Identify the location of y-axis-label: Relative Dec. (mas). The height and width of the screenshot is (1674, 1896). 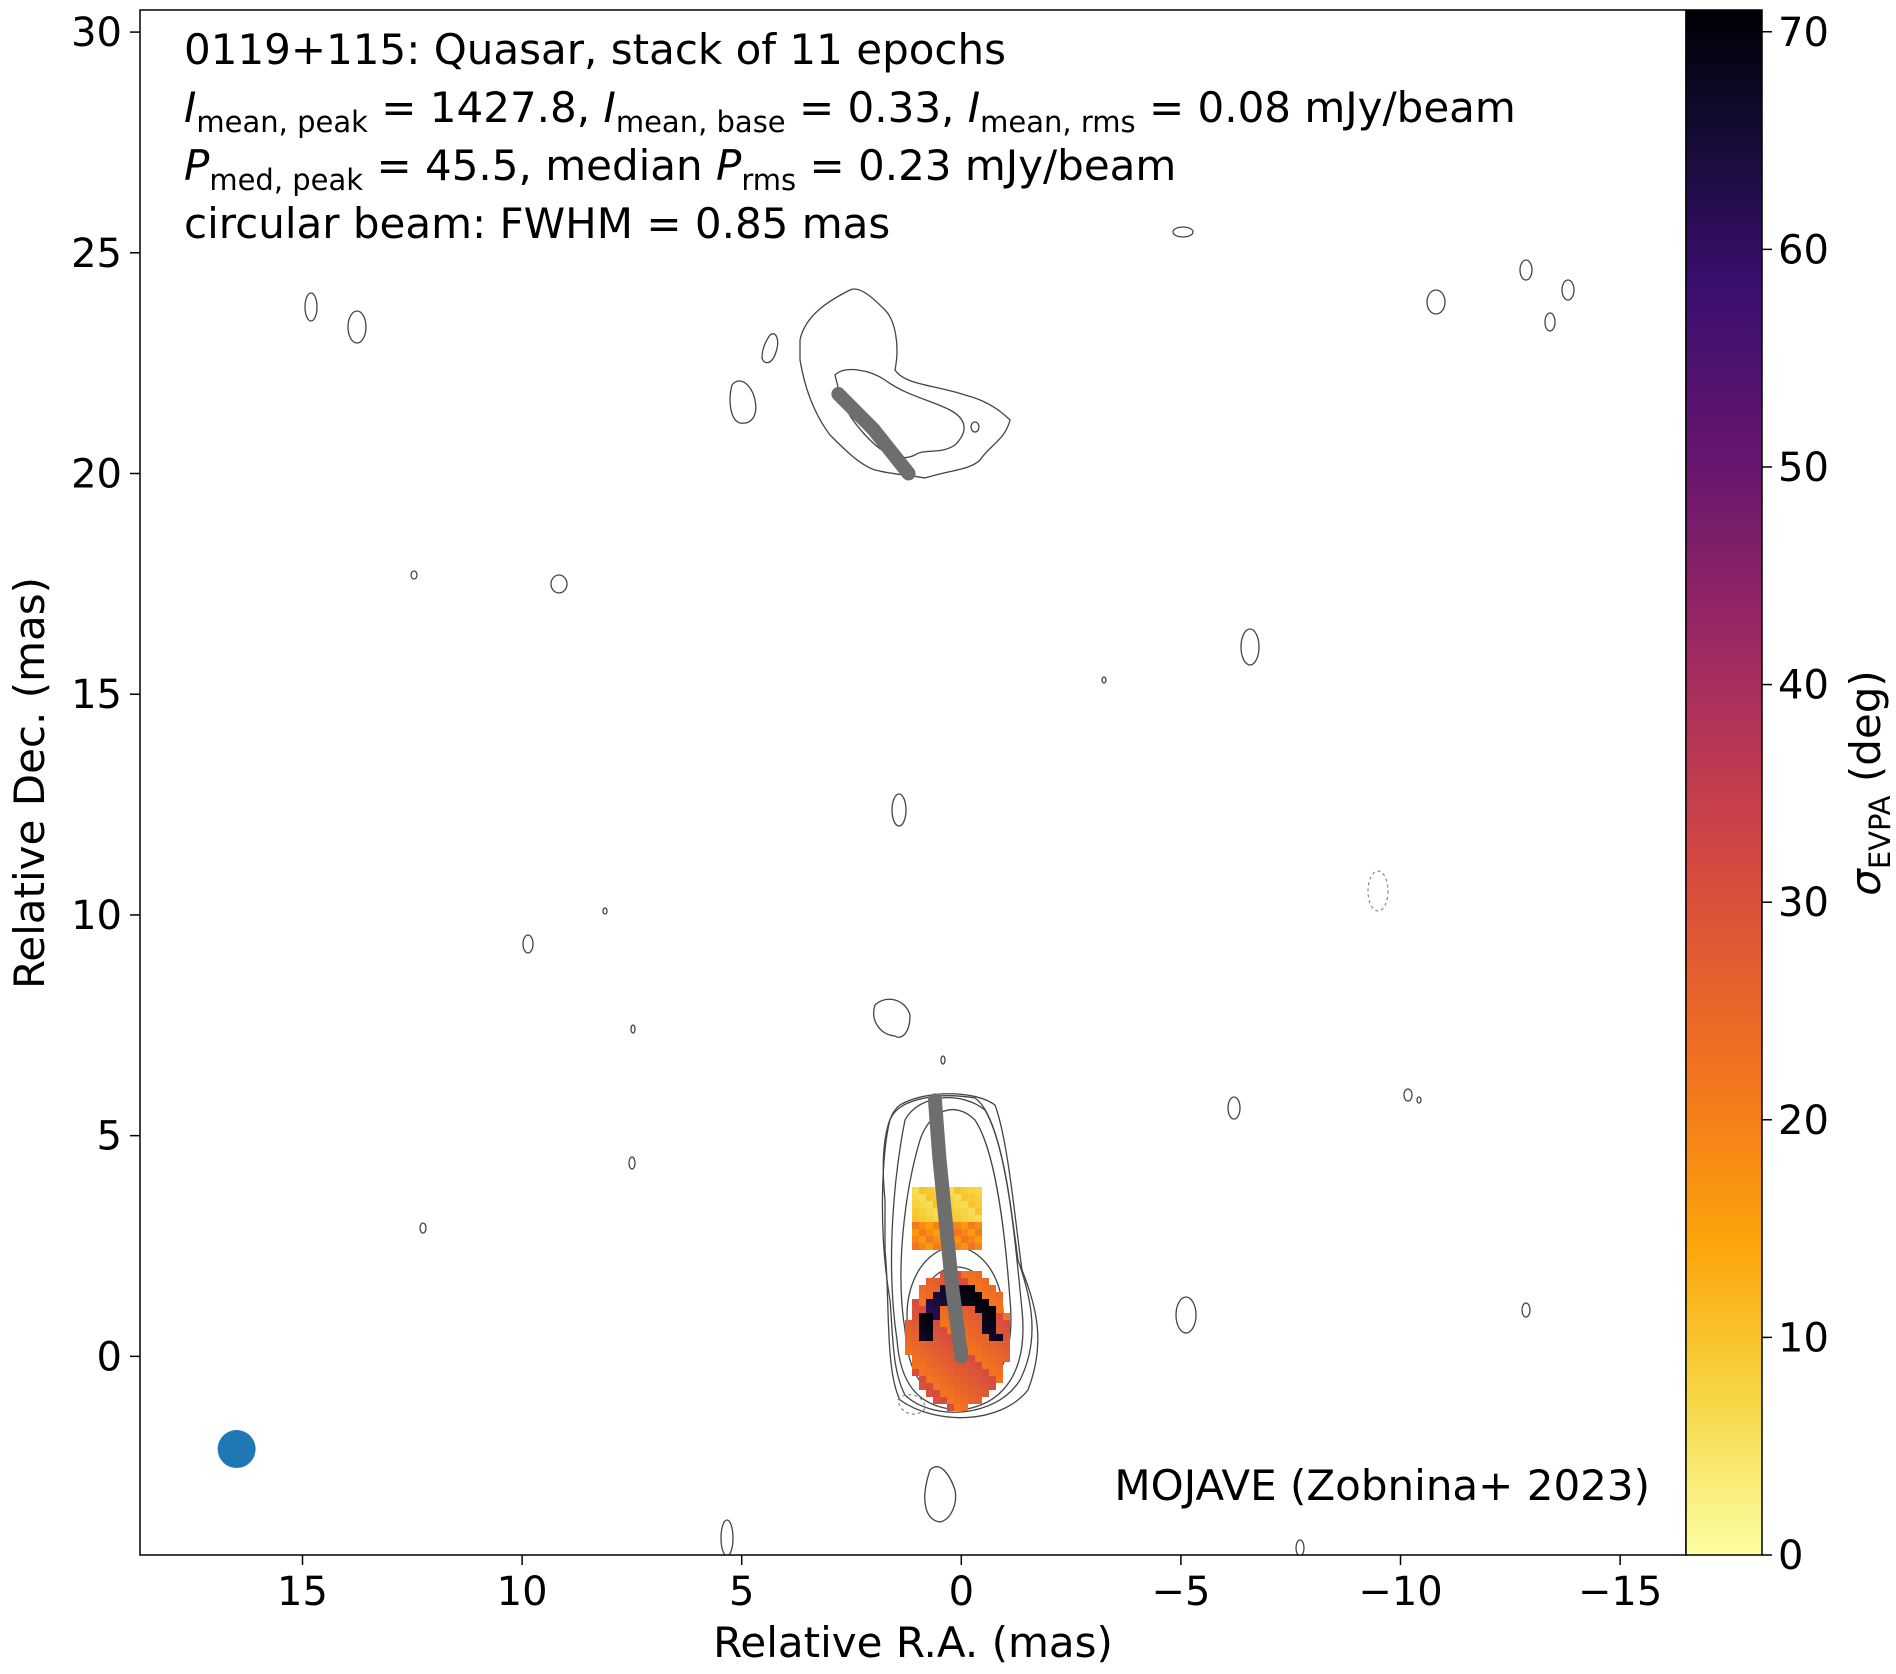
(29, 783).